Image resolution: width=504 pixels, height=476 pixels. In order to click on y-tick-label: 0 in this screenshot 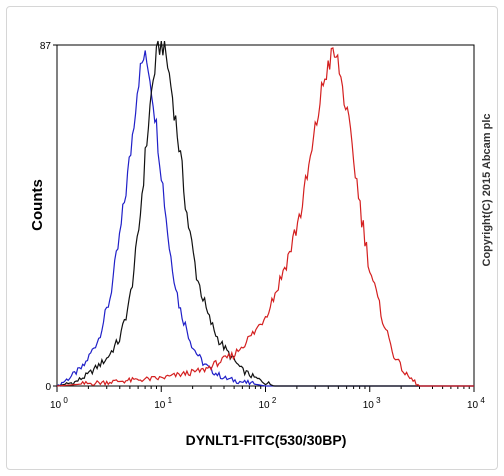, I will do `click(48, 387)`.